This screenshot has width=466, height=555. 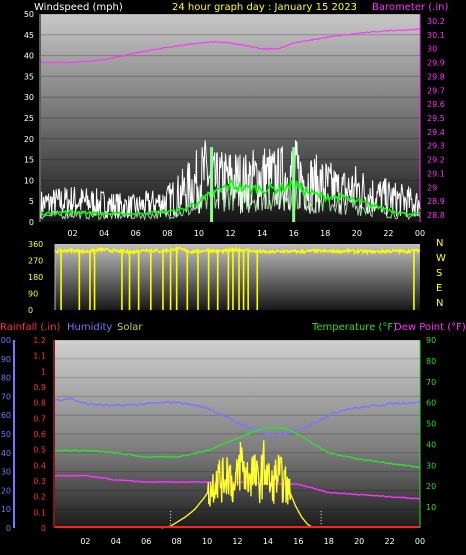 I want to click on direction-tick-label: 270, so click(x=35, y=261).